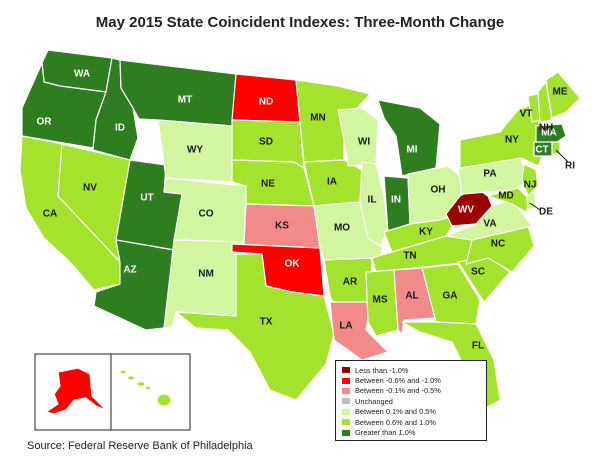  I want to click on state-ms, so click(382, 303).